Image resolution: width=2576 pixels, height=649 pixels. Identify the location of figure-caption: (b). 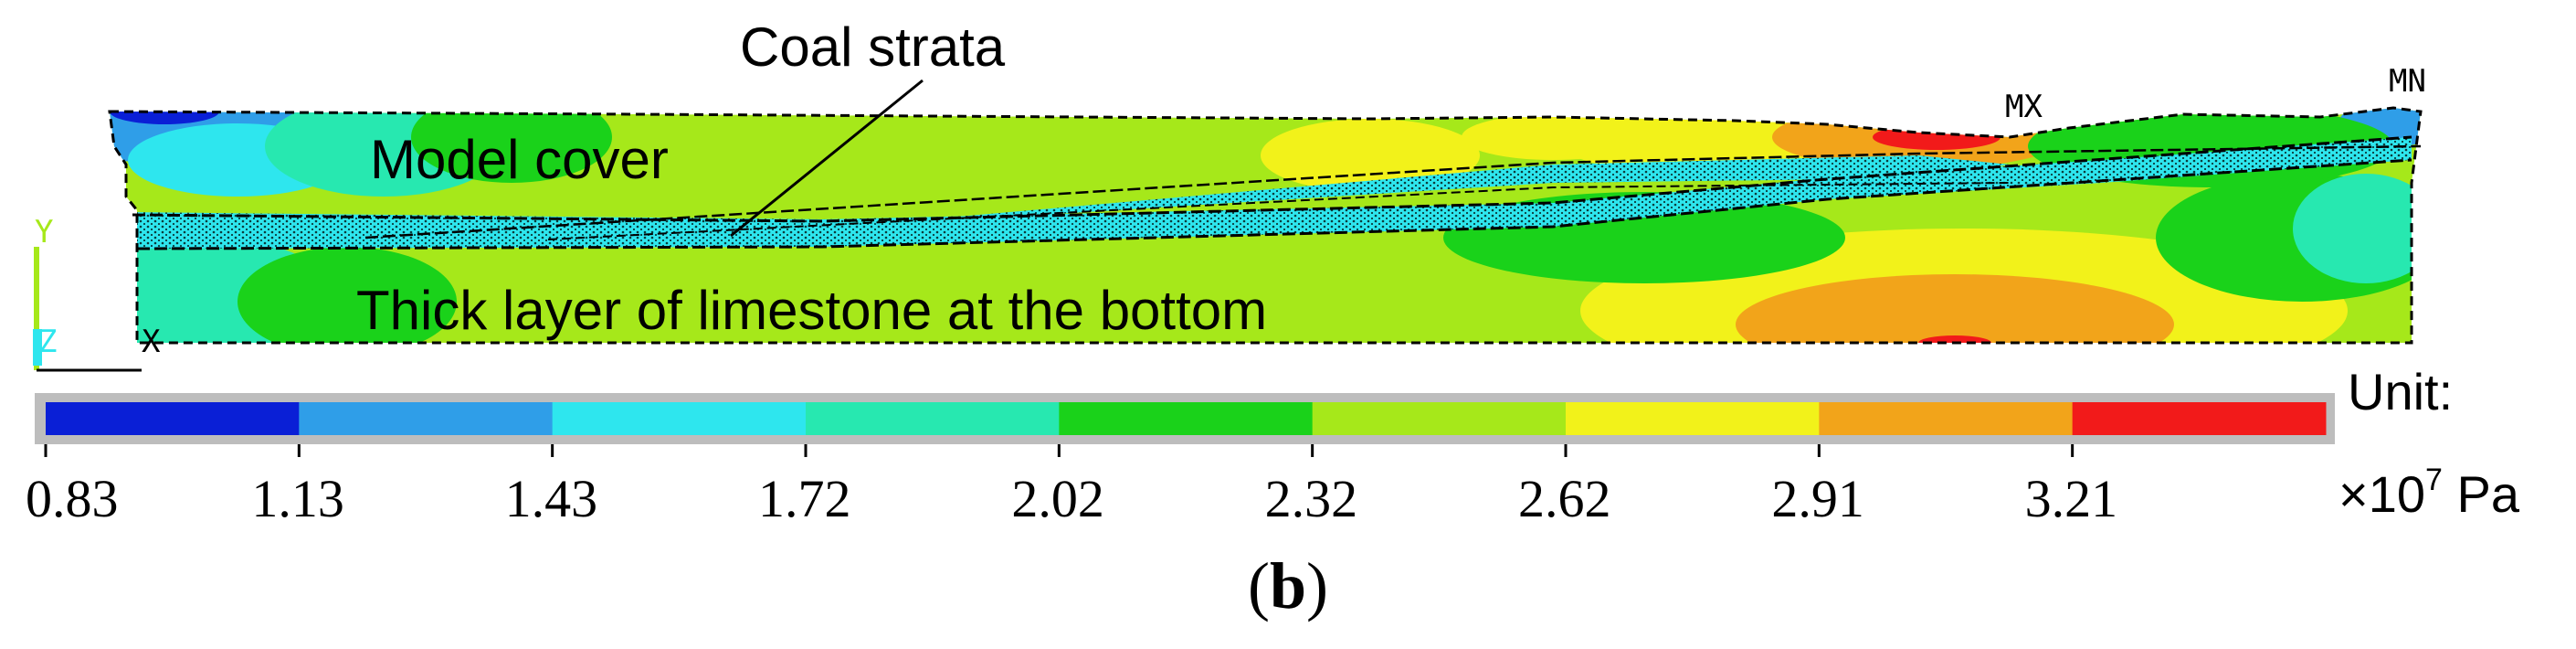
(1288, 586).